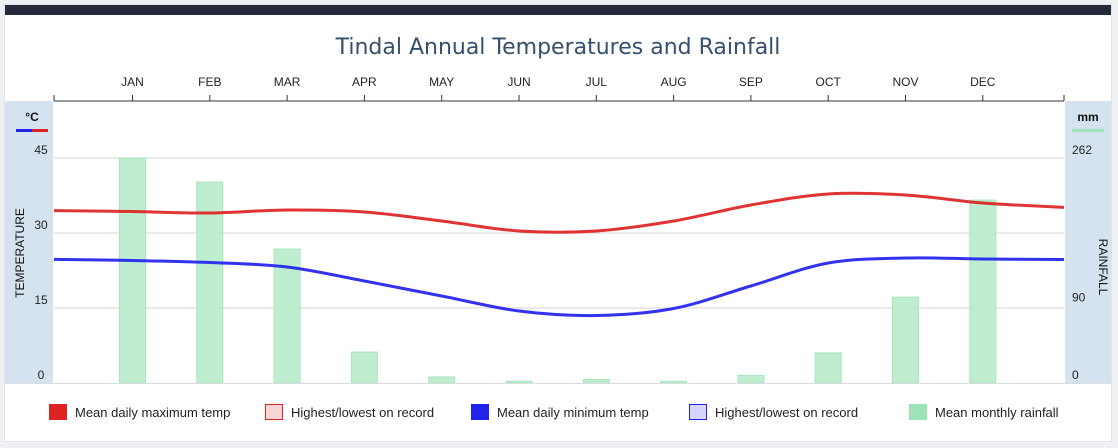 The height and width of the screenshot is (448, 1118). Describe the element at coordinates (518, 82) in the screenshot. I see `x-tick-label-jun: JUN` at that location.